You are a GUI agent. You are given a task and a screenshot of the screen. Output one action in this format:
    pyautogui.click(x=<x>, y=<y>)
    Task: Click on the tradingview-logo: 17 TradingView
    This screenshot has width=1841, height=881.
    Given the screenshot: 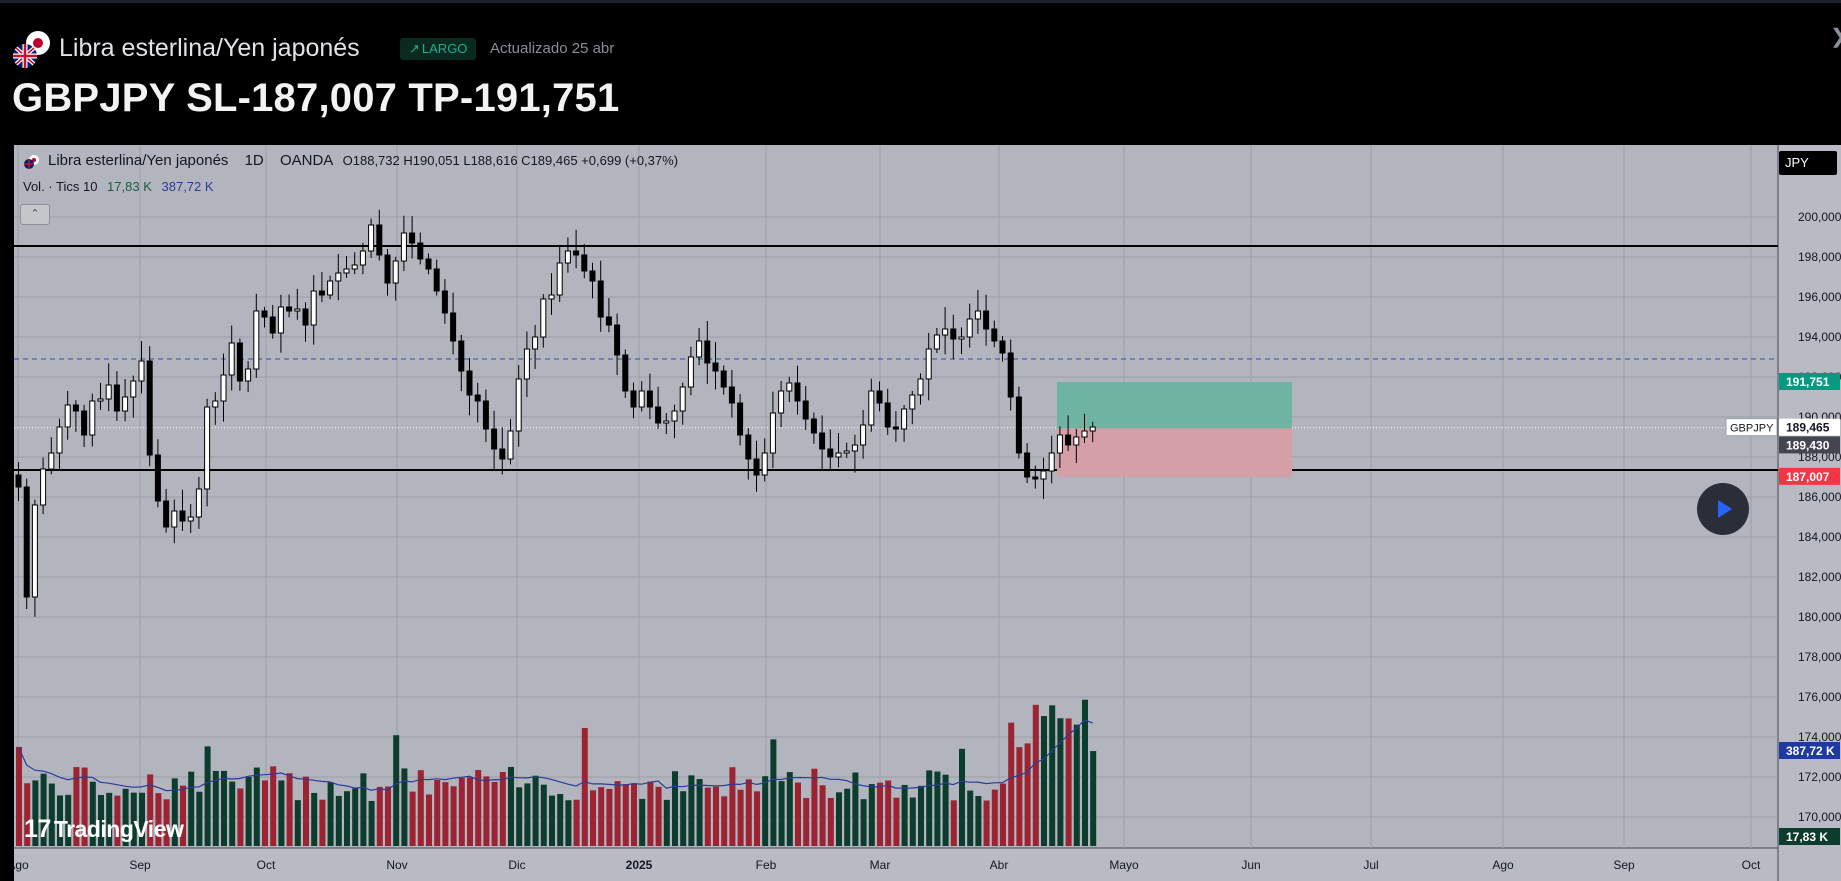 What is the action you would take?
    pyautogui.click(x=104, y=829)
    